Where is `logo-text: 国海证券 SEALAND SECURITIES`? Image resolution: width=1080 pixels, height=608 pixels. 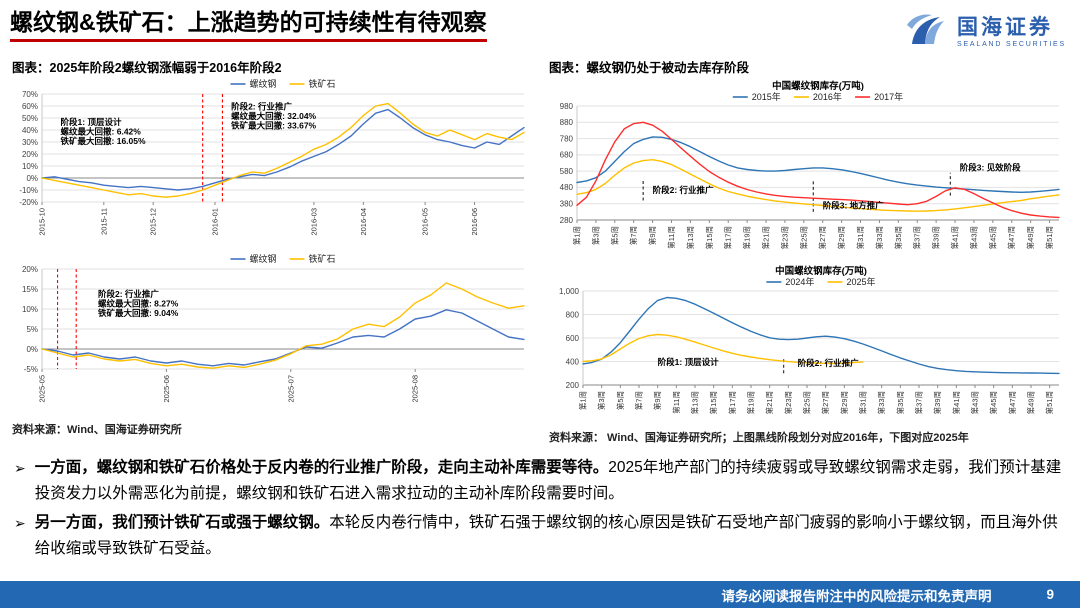 logo-text: 国海证券 SEALAND SECURITIES is located at coordinates (1011, 32).